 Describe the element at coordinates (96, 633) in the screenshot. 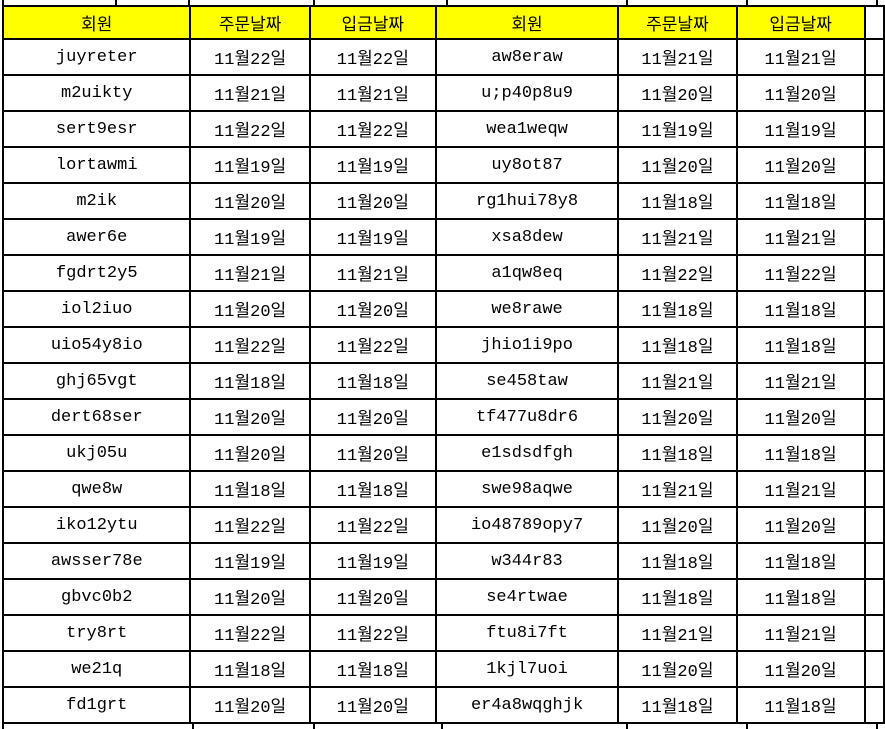

I see `member-cell: try8rt` at that location.